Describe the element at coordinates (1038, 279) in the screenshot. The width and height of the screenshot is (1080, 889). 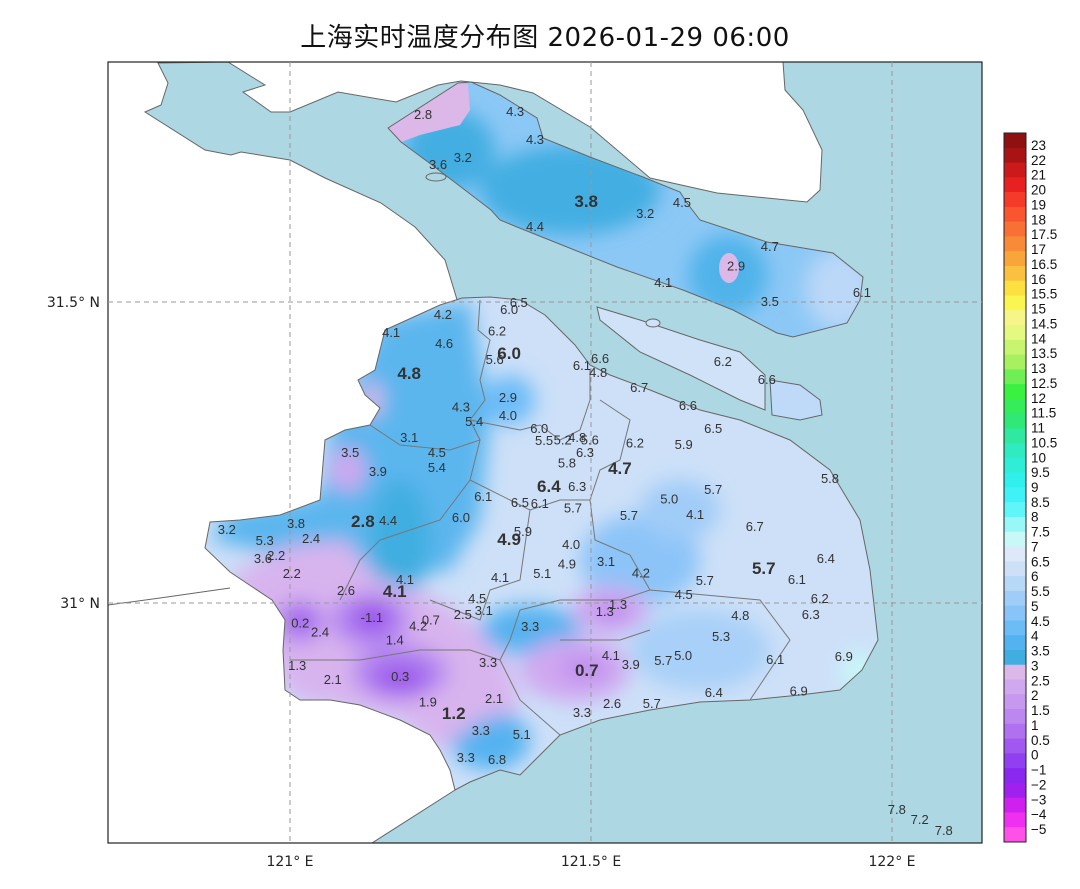
I see `colorbar-tick-label: 16` at that location.